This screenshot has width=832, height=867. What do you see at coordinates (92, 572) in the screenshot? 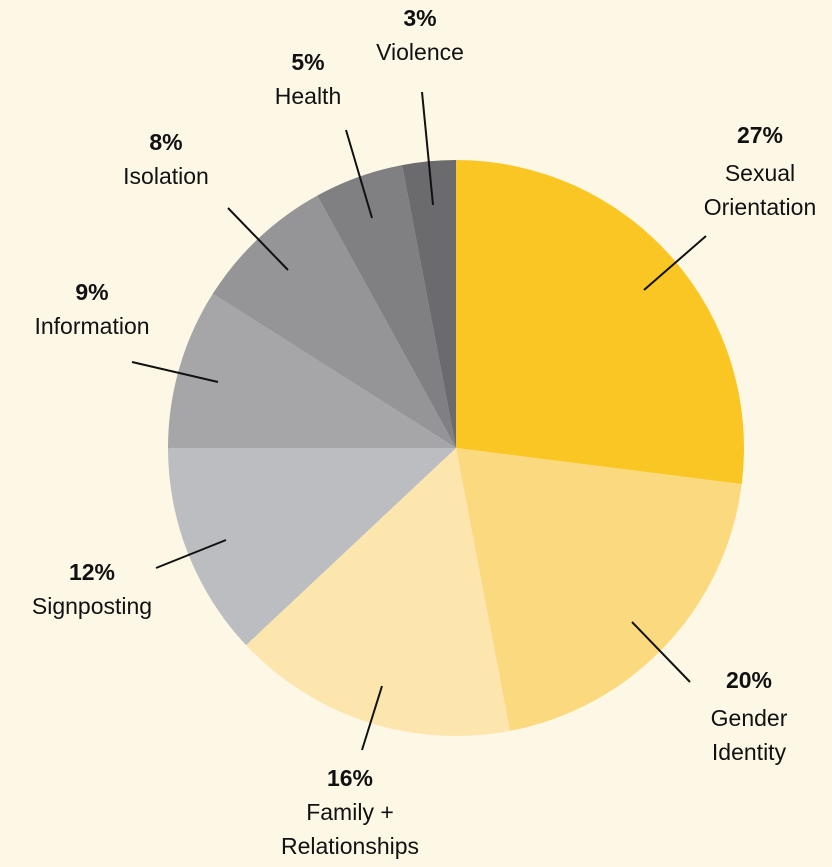
I see `value-label: 12%` at bounding box center [92, 572].